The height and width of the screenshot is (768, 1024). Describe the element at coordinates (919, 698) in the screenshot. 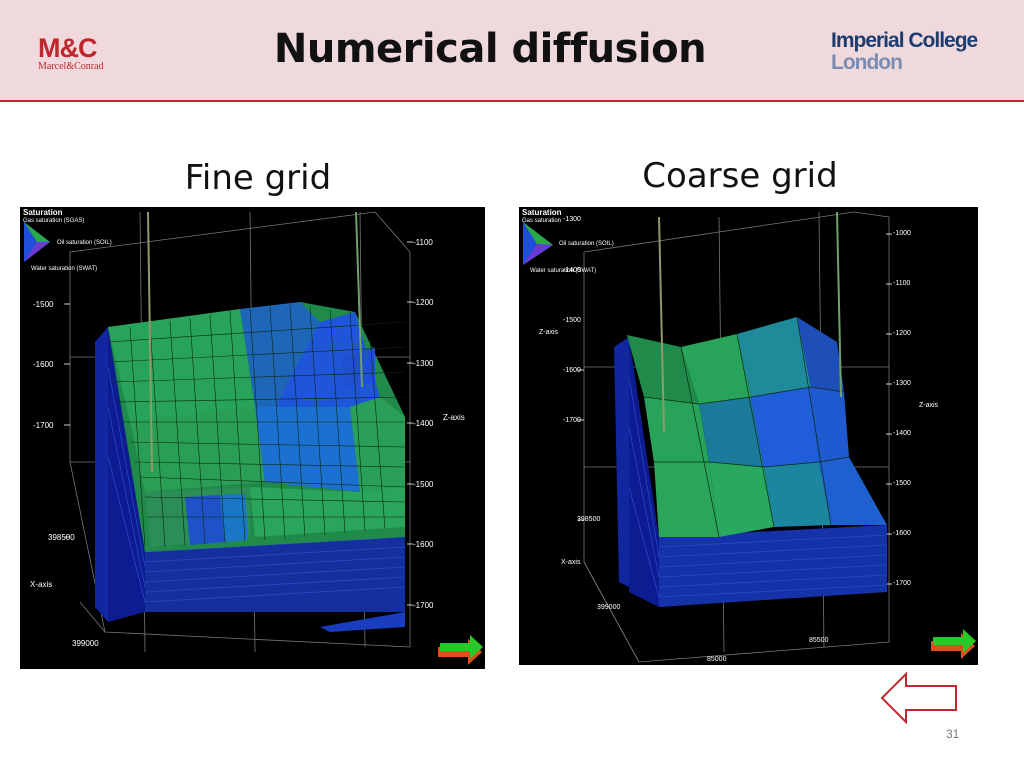

I see `left-arrow-icon` at that location.